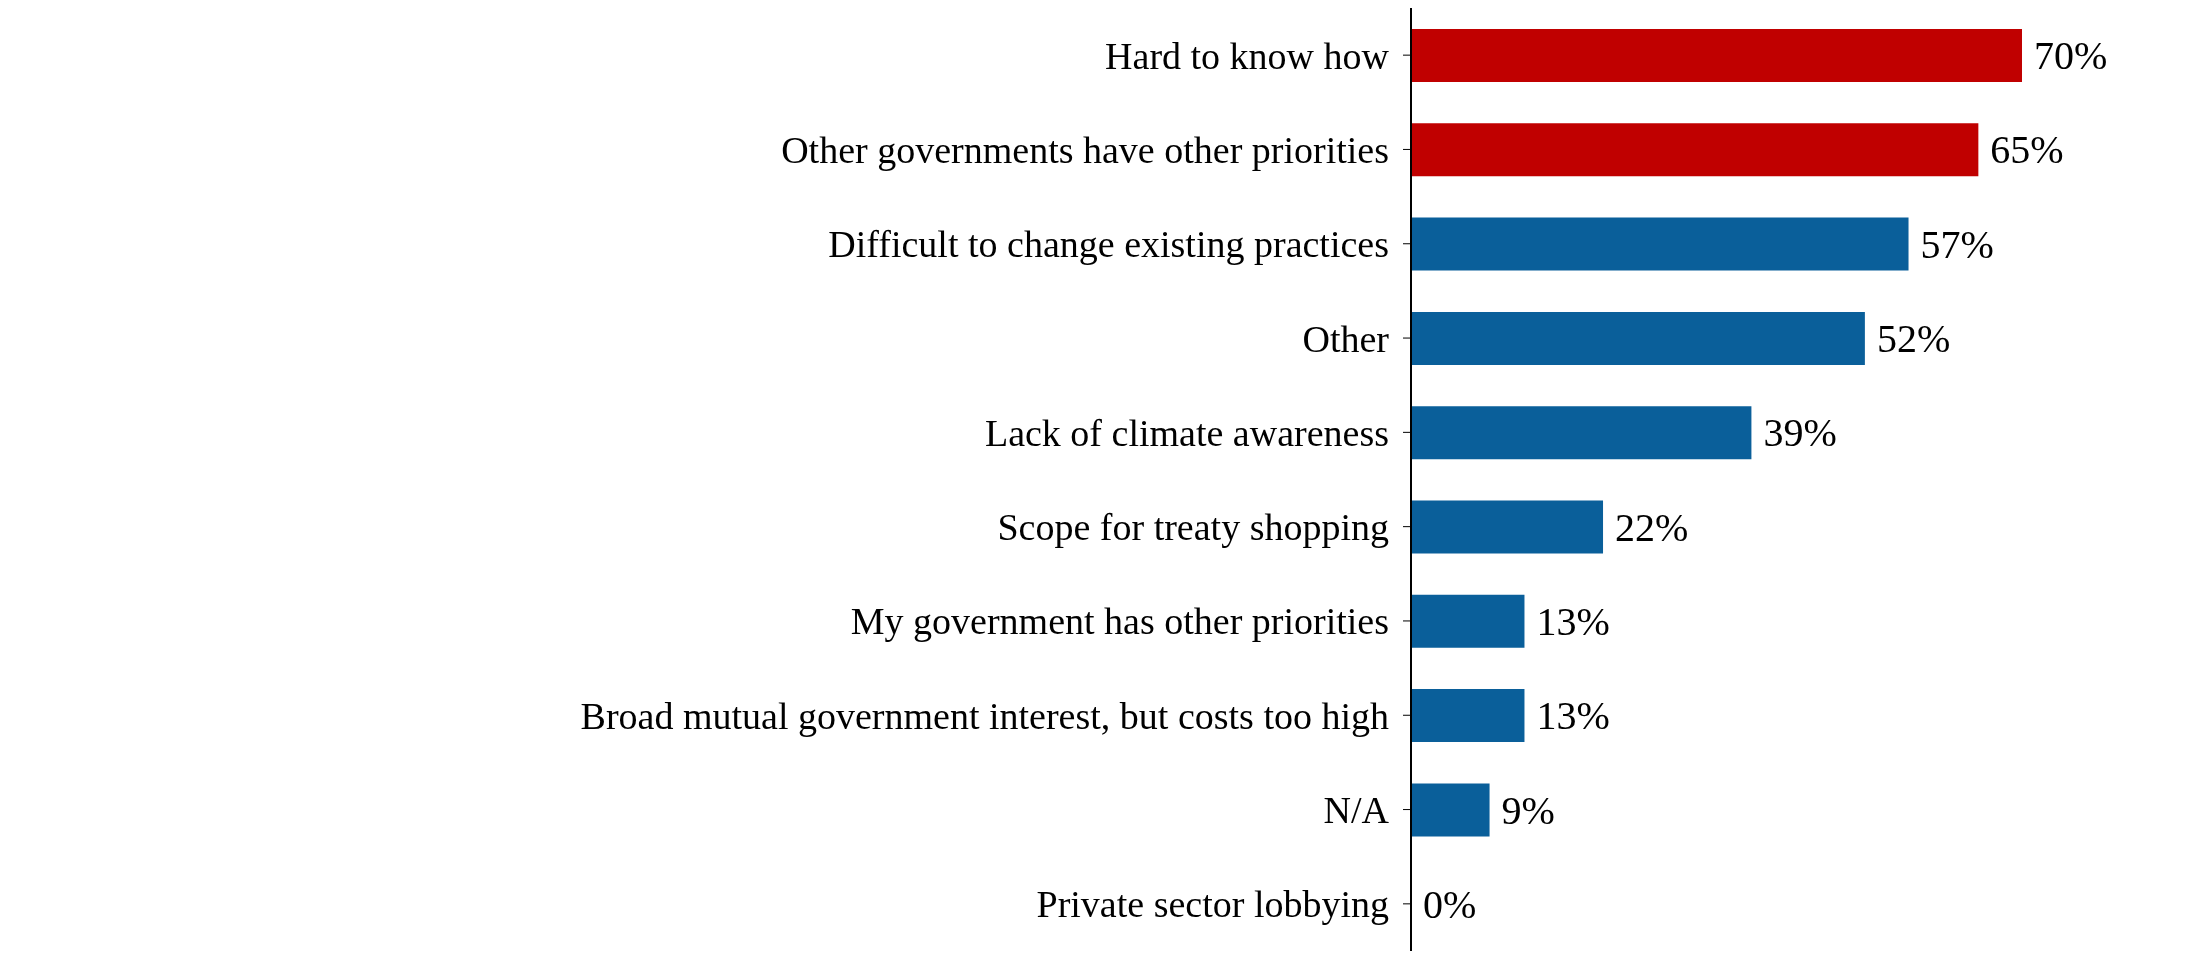 The height and width of the screenshot is (959, 2190). What do you see at coordinates (1212, 904) in the screenshot?
I see `y-tick-label: Private sector lobbying` at bounding box center [1212, 904].